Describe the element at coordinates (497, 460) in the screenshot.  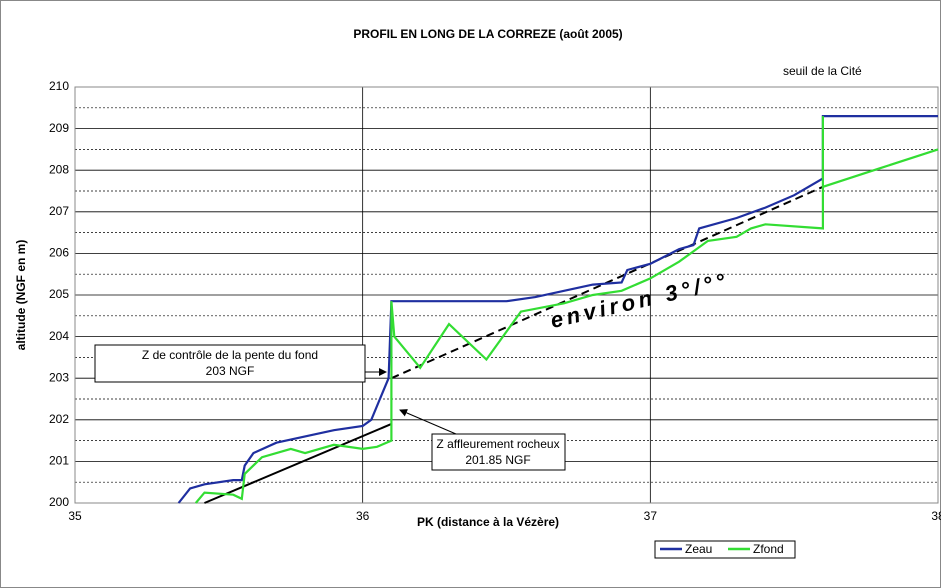
I see `annotation-text: 201.85 NGF` at that location.